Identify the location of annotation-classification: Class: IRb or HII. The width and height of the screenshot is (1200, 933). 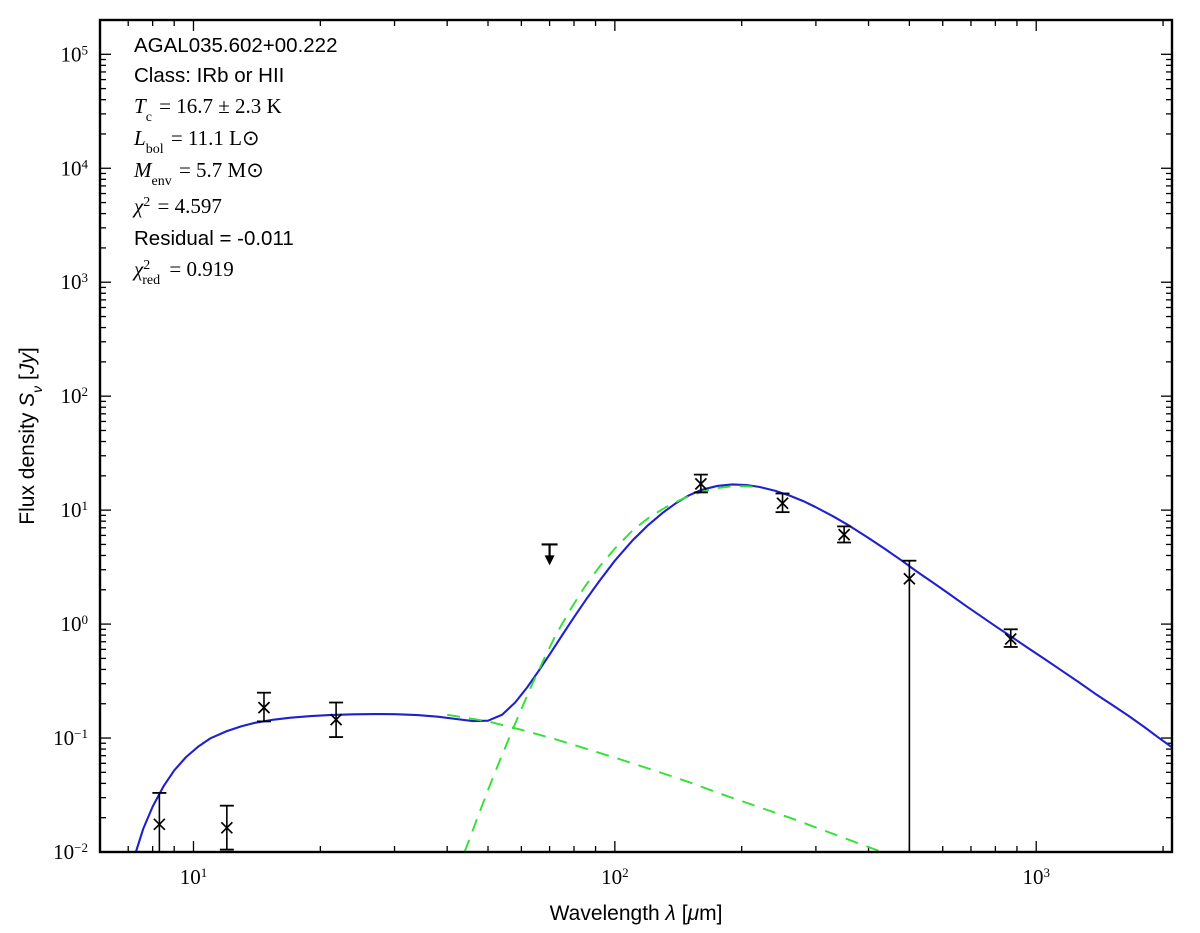
(209, 75).